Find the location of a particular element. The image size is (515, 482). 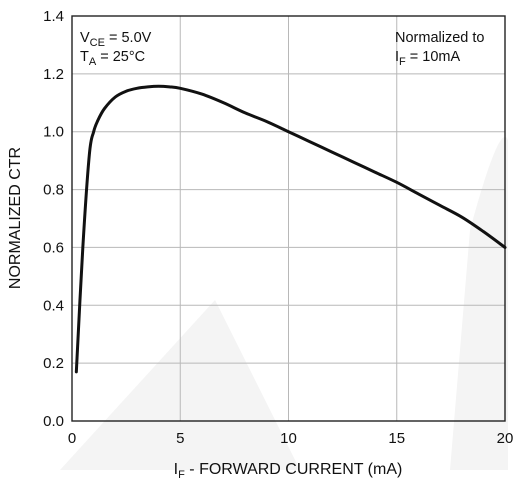

y-tick-label: 1.2 is located at coordinates (53, 74).